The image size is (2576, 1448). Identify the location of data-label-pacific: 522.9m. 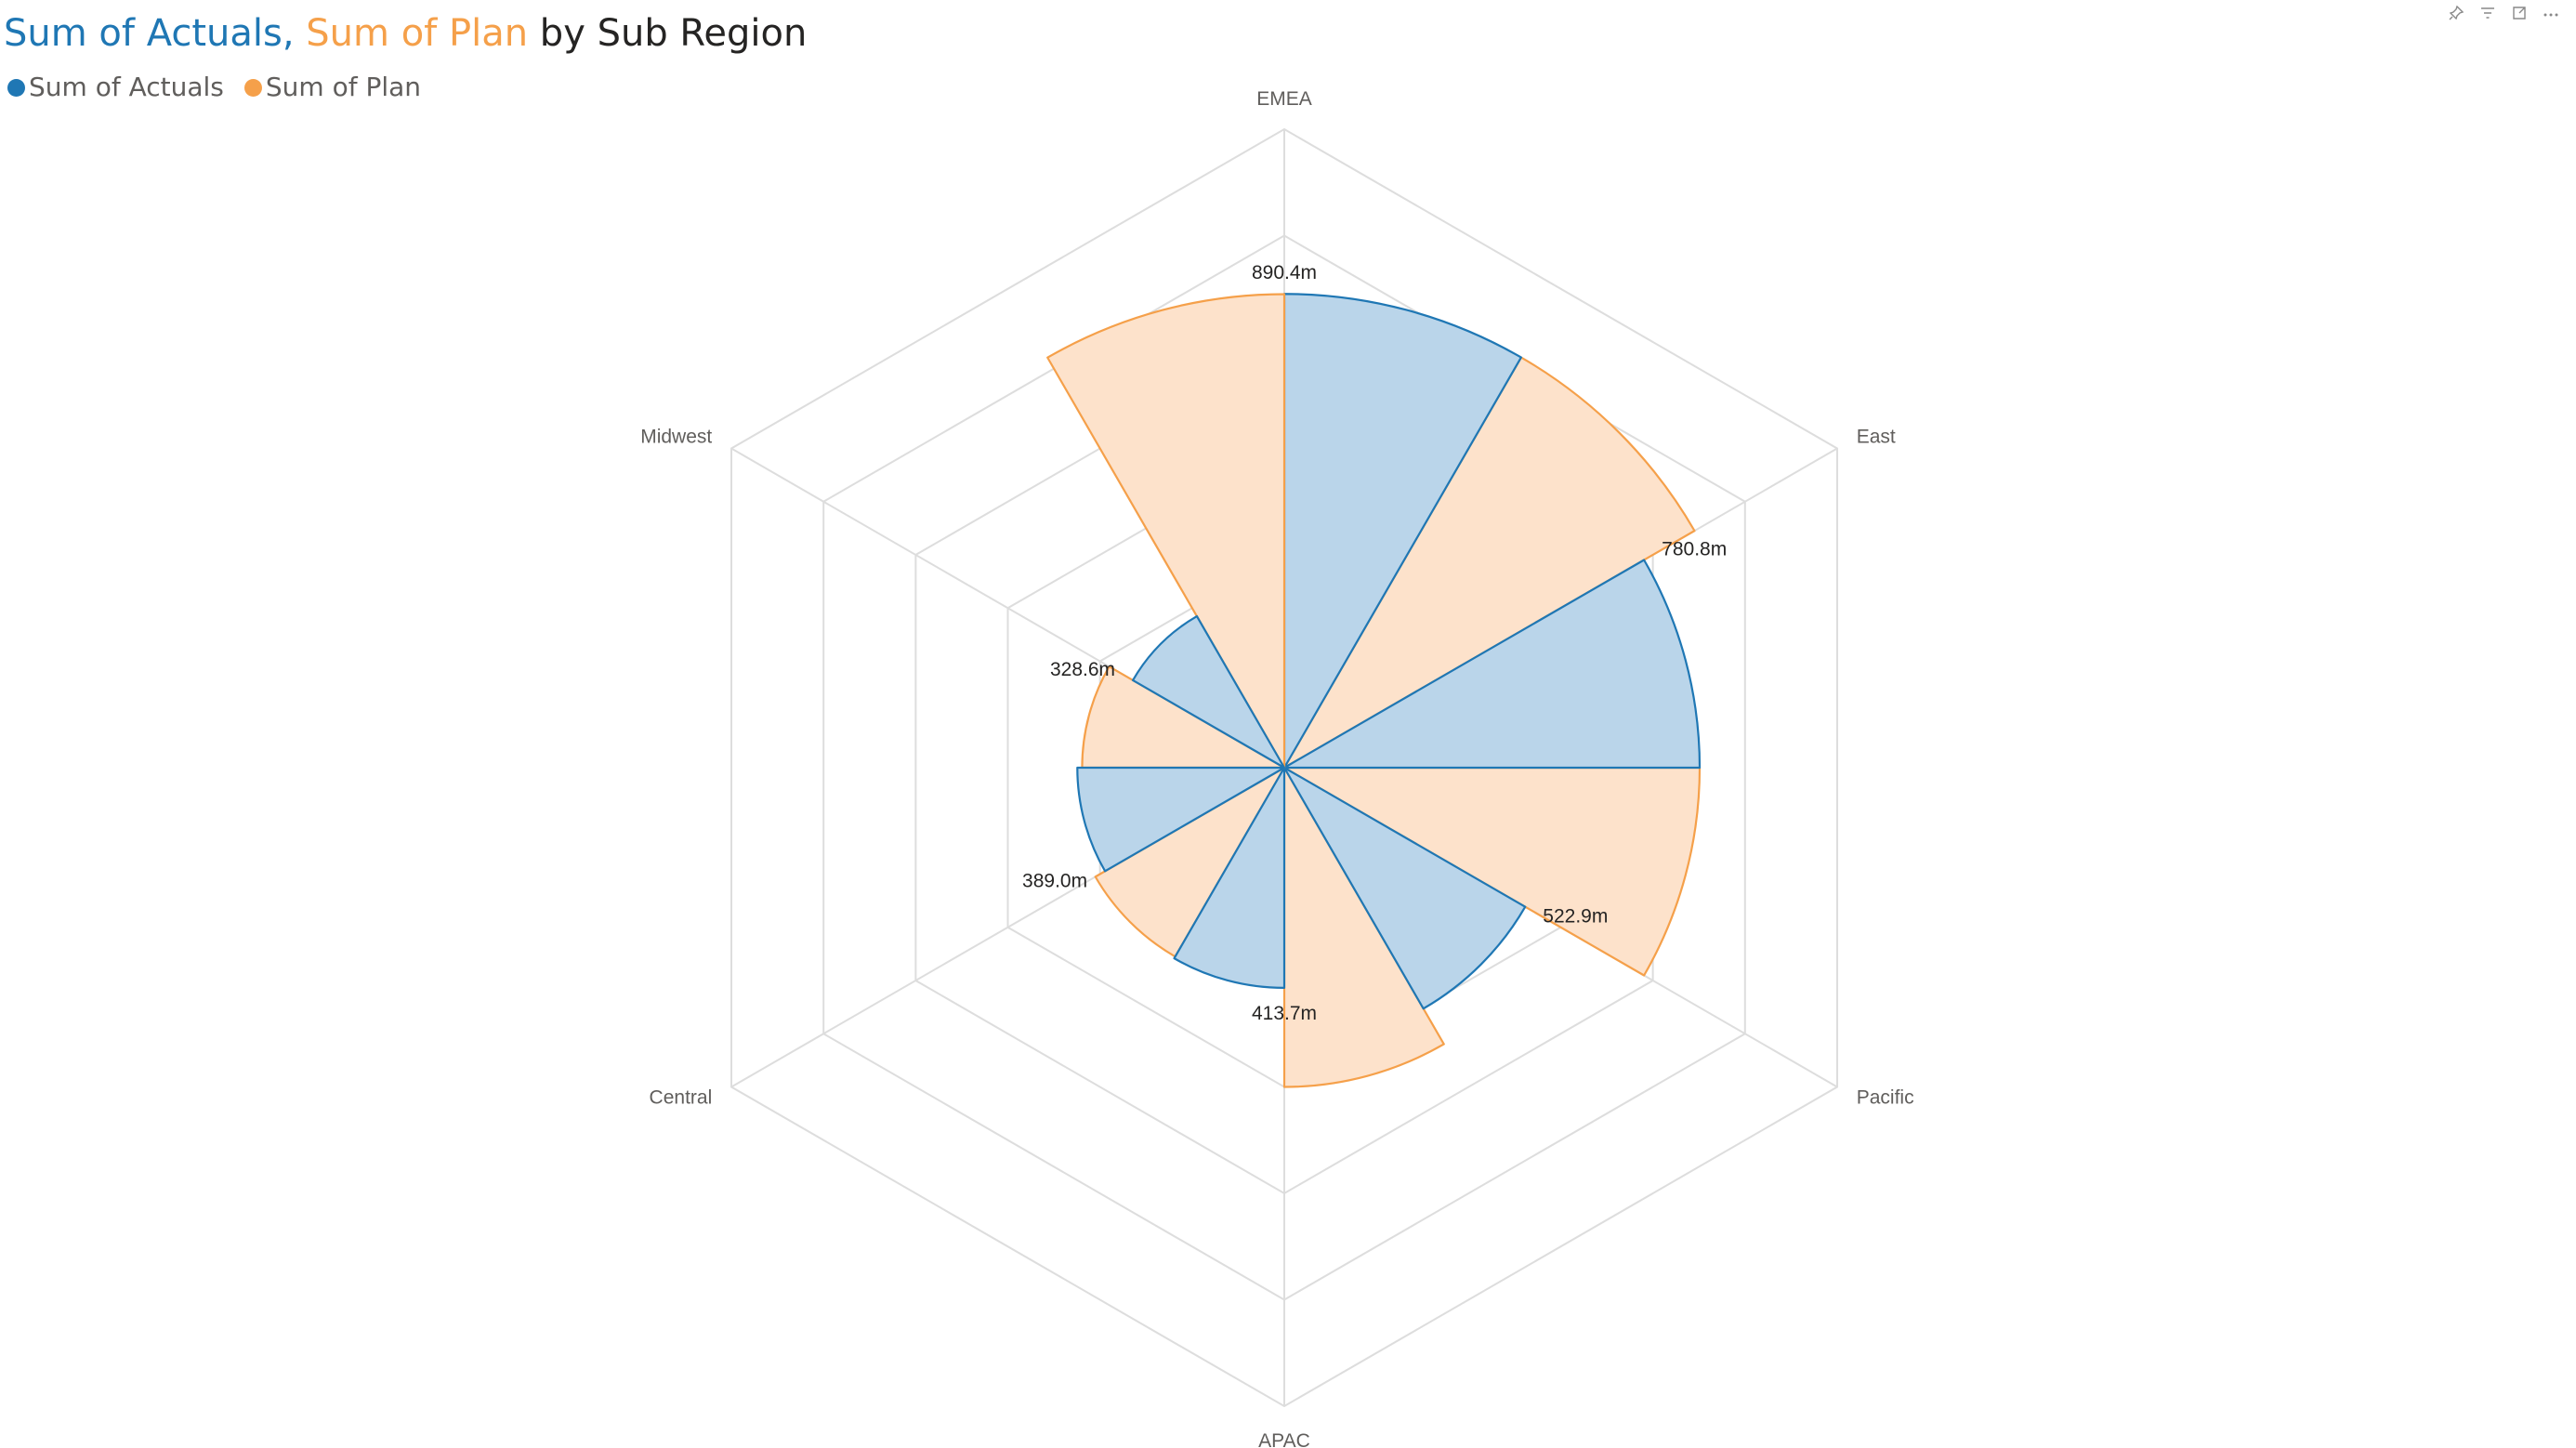
(1575, 917).